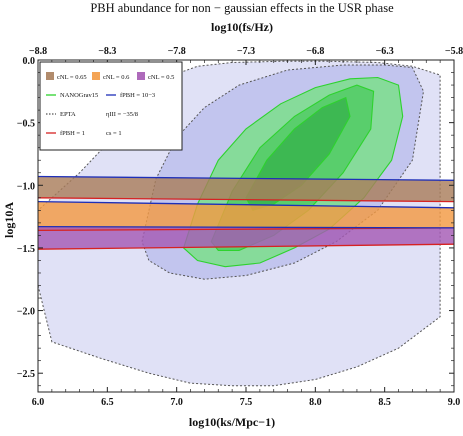  I want to click on y-tick-label: −0.5, so click(26, 124).